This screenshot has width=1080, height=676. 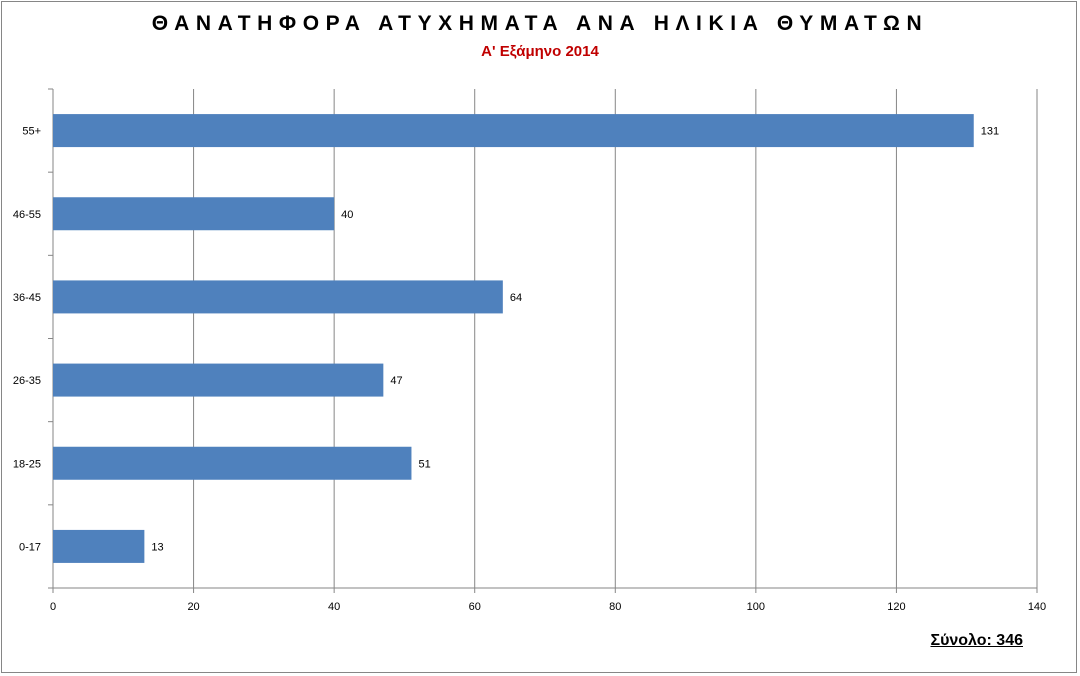 I want to click on chart-title: ΘΑΝΑΤΗΦΟΡΑ ΑΤΥΧΗΜΑΤΑ ΑΝΑ ΗΛΙΚΙΑ ΘΥΜΑΤΩΝ, so click(x=540, y=23).